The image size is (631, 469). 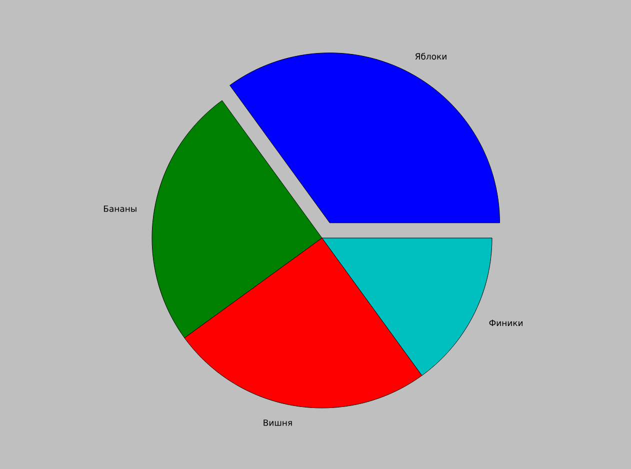 What do you see at coordinates (506, 323) in the screenshot?
I see `slice-label: Финики` at bounding box center [506, 323].